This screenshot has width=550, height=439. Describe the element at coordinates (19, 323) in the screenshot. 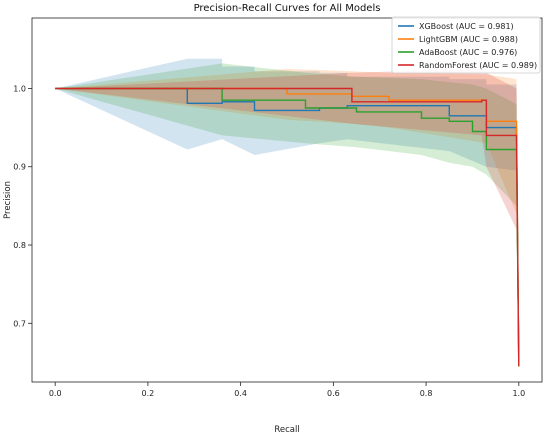

I see `y-tick-label: 0.7` at that location.